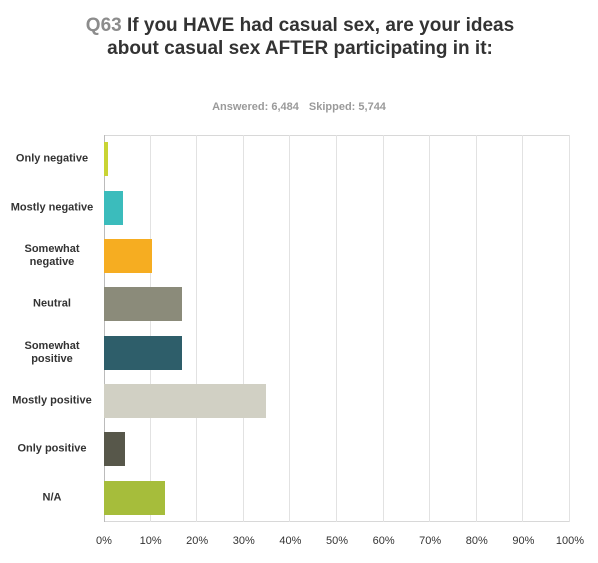 The height and width of the screenshot is (563, 598). Describe the element at coordinates (383, 541) in the screenshot. I see `x-tick-label: 60%` at that location.